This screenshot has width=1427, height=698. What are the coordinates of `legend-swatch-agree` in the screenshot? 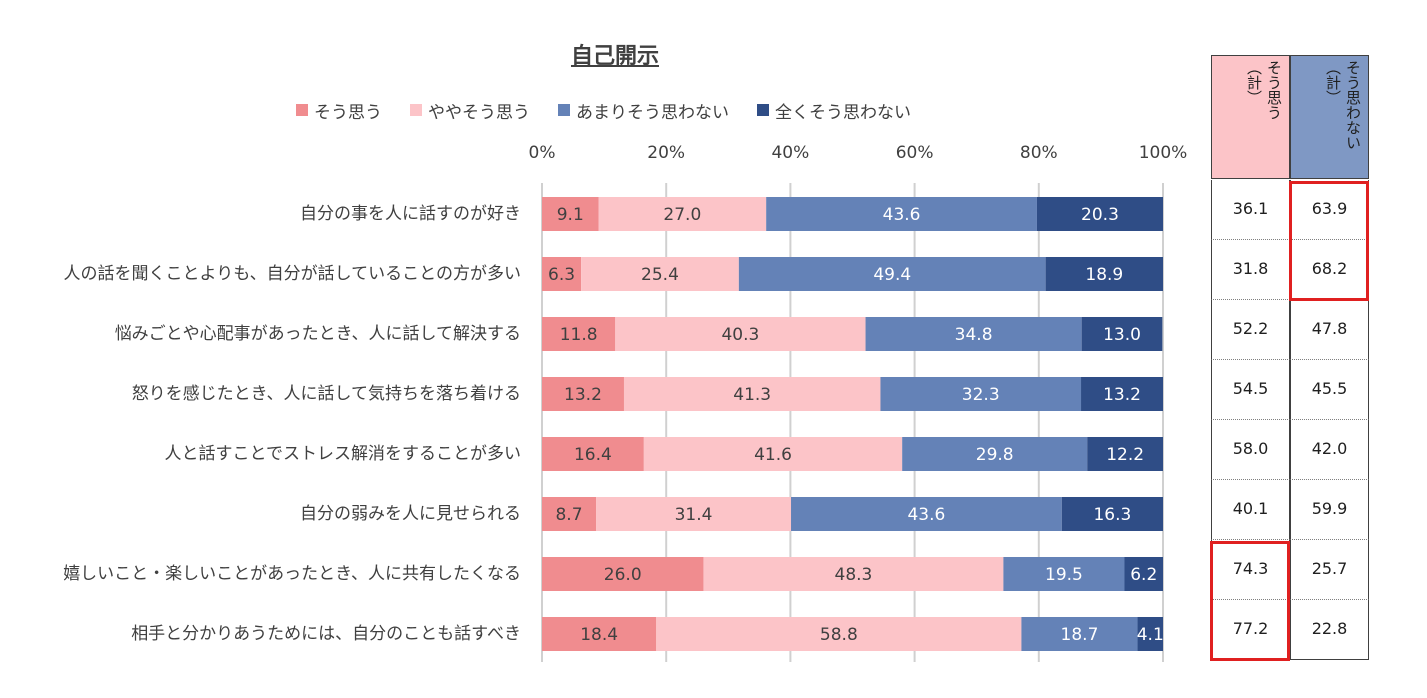 It's located at (302, 110).